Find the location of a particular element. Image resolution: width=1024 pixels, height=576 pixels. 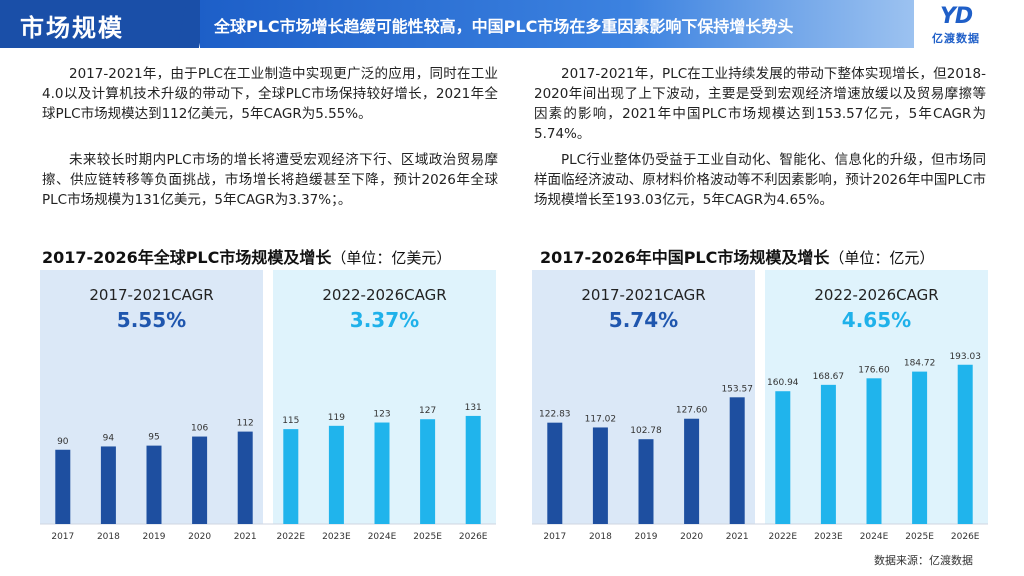

china-chart-title: 2017-2026年中国PLC市场规模及增长（单位：亿元） is located at coordinates (737, 257).